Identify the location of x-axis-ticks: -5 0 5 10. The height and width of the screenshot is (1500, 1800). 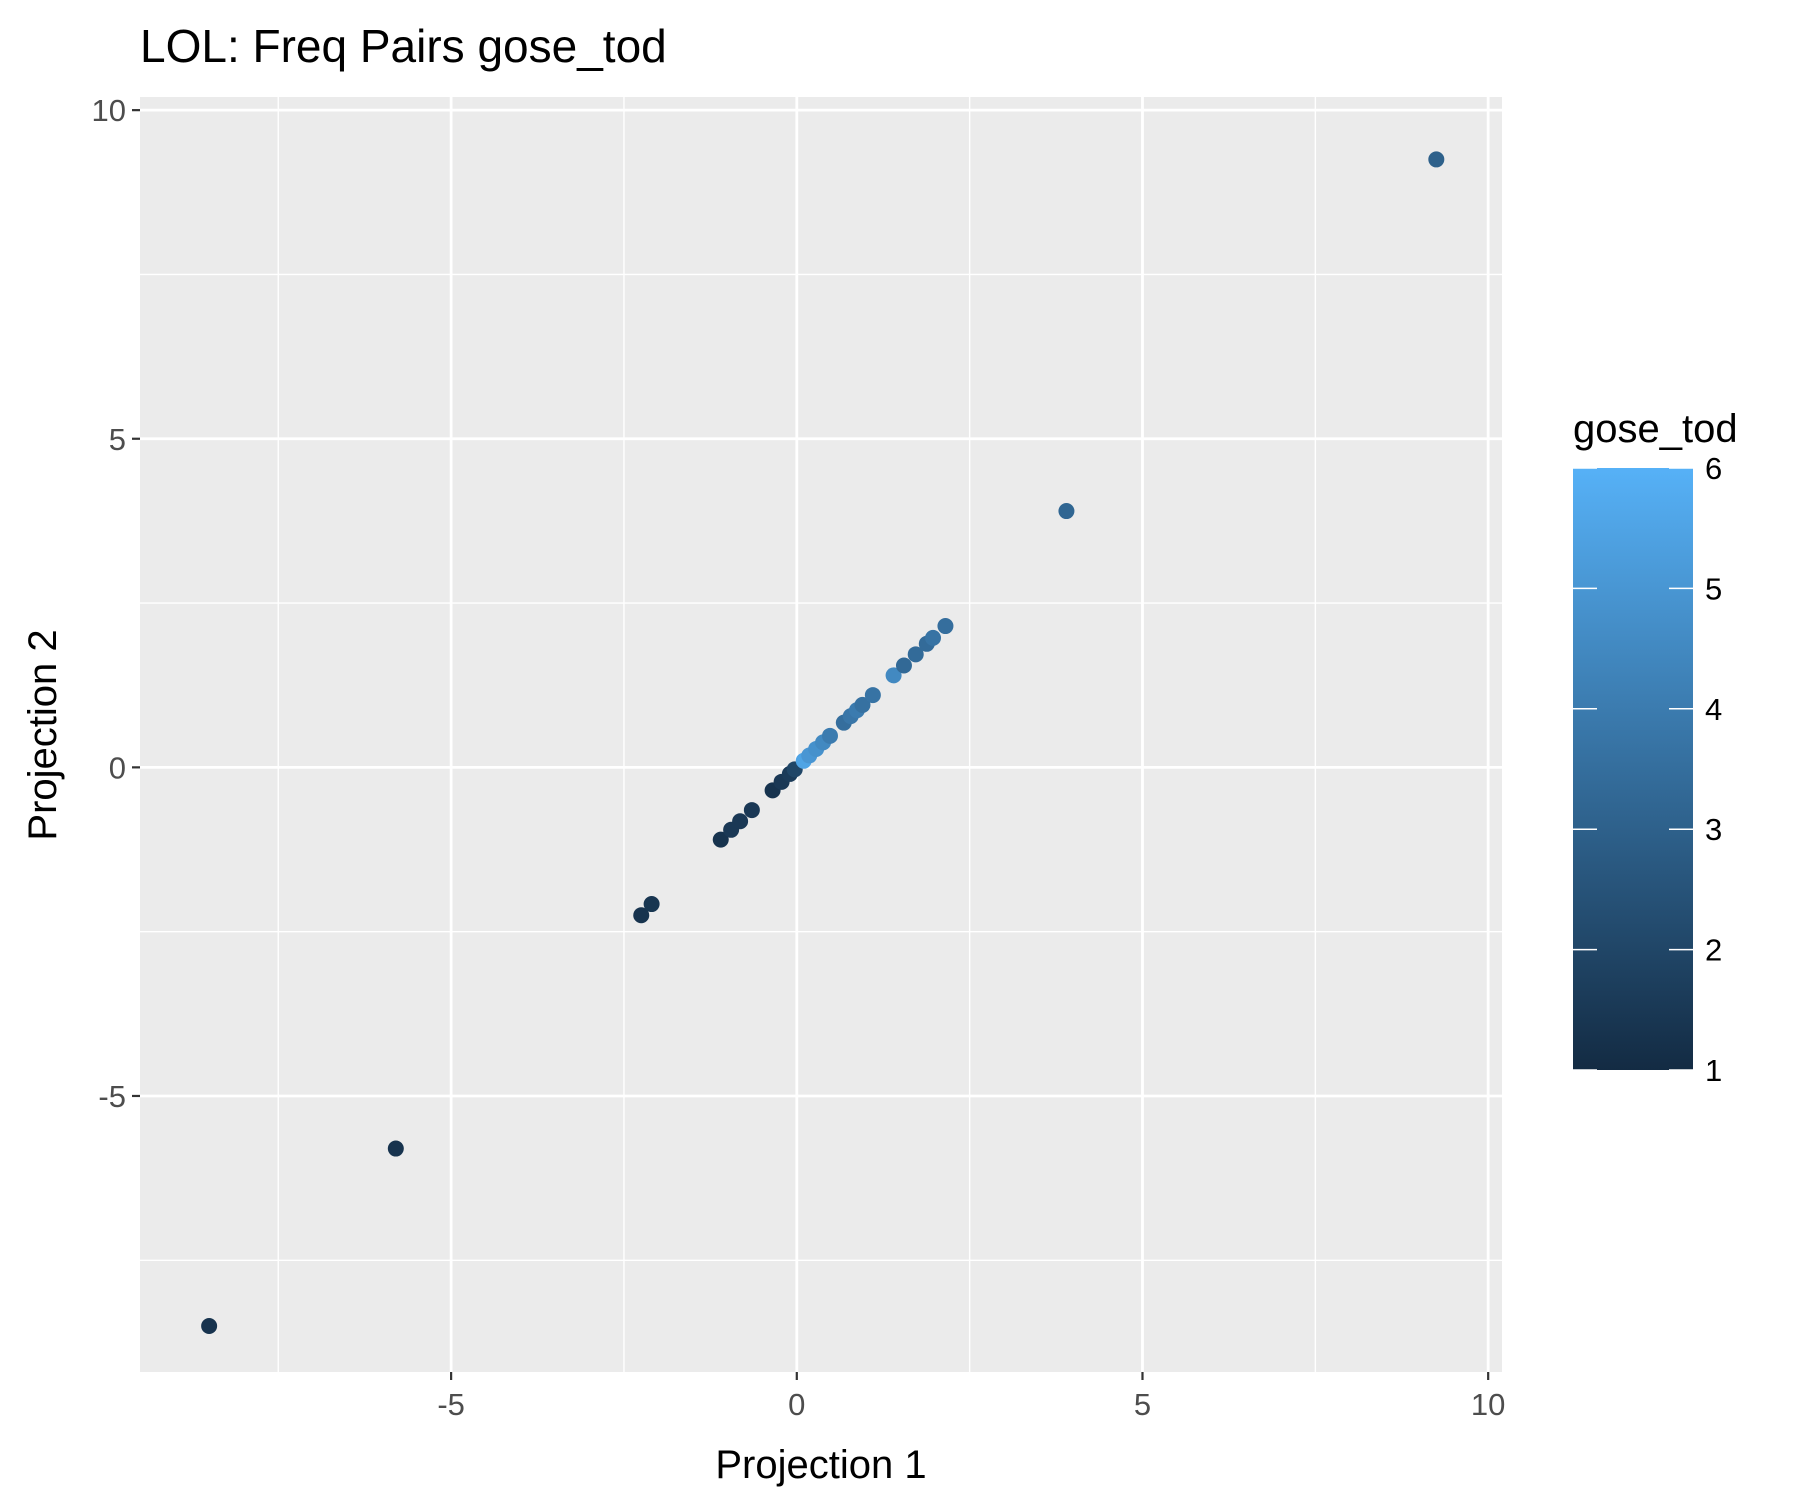
(971, 1397).